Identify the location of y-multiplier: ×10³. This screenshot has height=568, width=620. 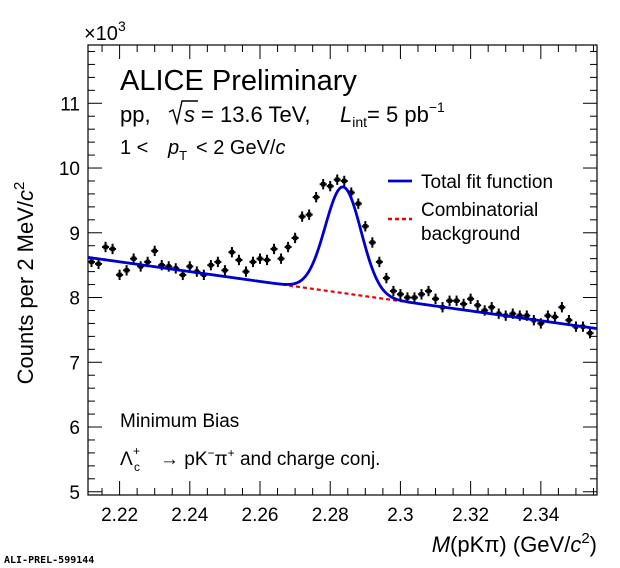
(105, 31).